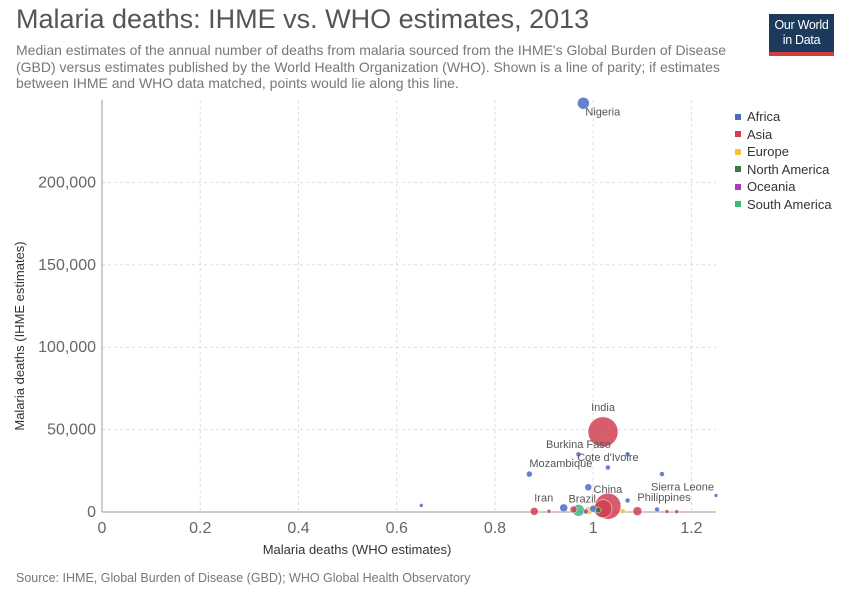 Image resolution: width=850 pixels, height=600 pixels. What do you see at coordinates (578, 445) in the screenshot?
I see `point-label: Burkina Faso` at bounding box center [578, 445].